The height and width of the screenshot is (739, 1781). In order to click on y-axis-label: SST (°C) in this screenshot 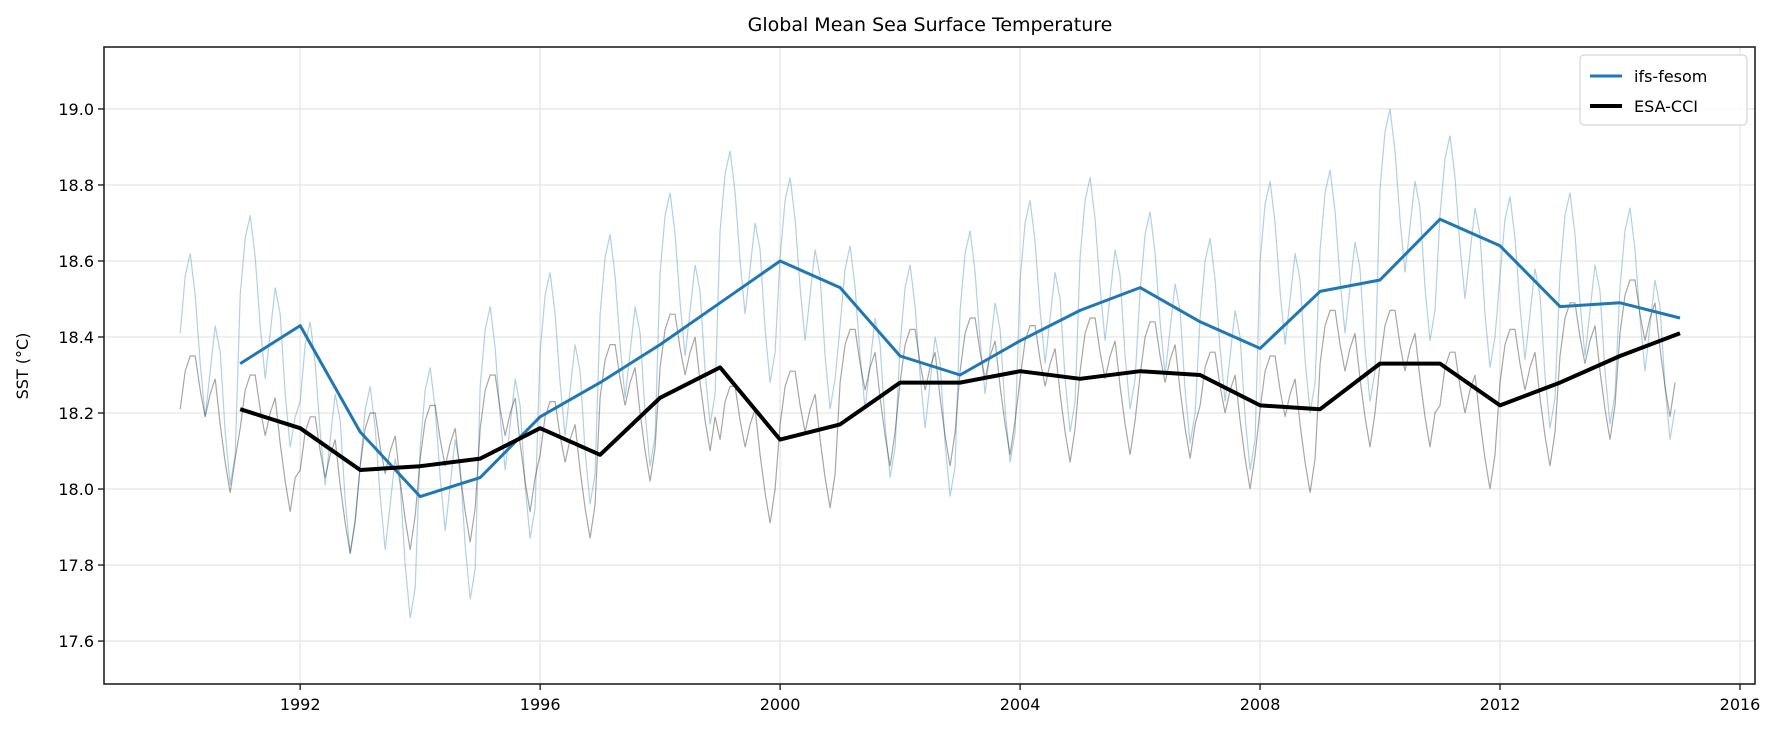, I will do `click(22, 366)`.